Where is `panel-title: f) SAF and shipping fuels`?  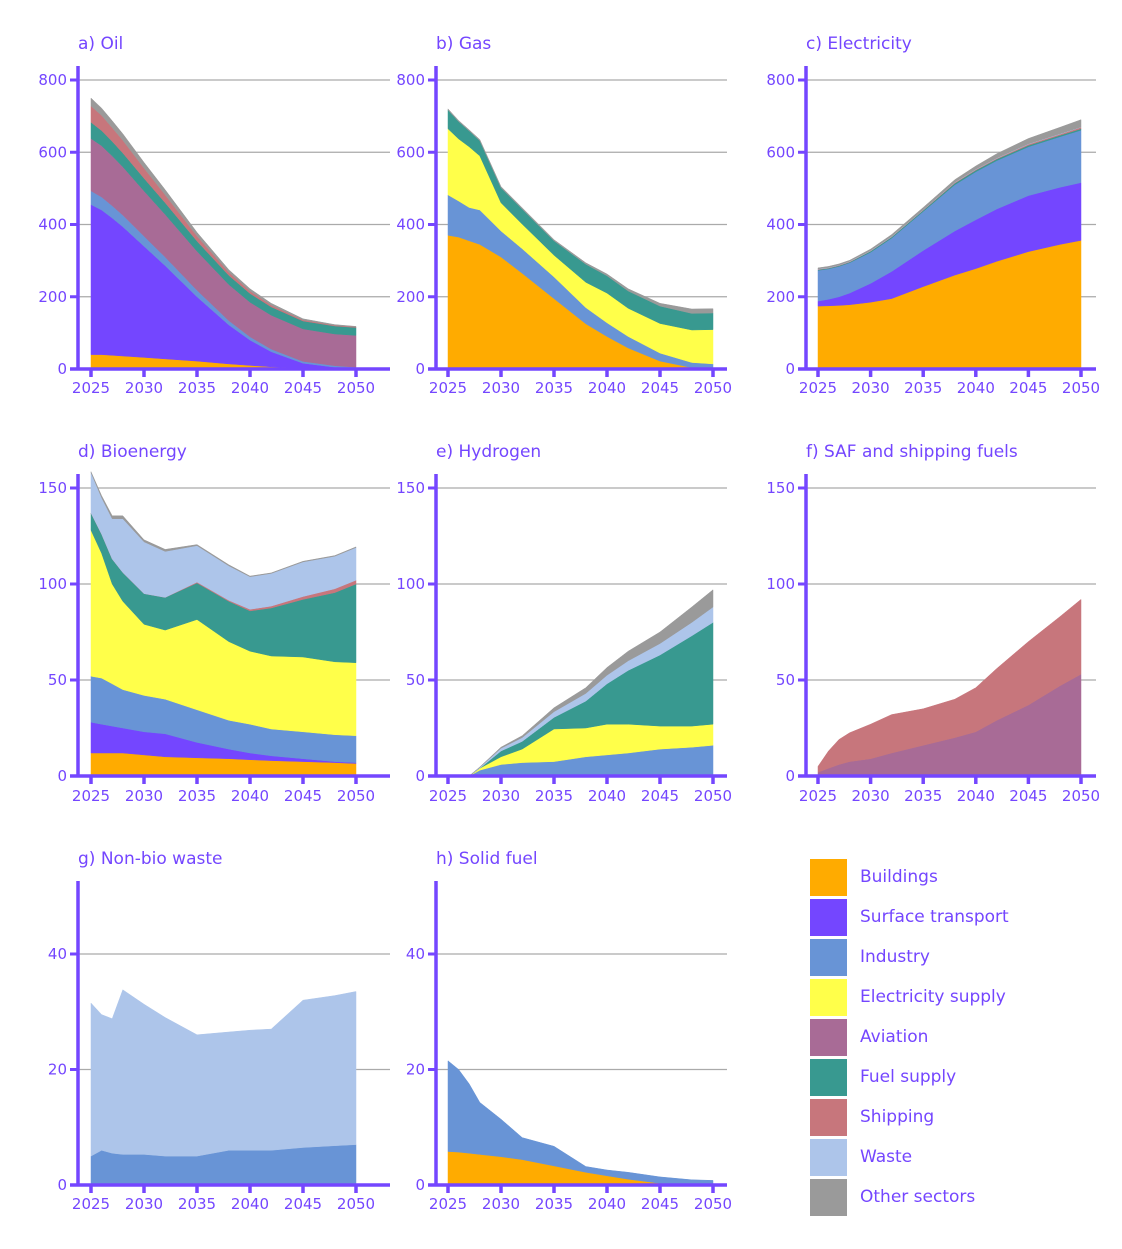 panel-title: f) SAF and shipping fuels is located at coordinates (912, 452).